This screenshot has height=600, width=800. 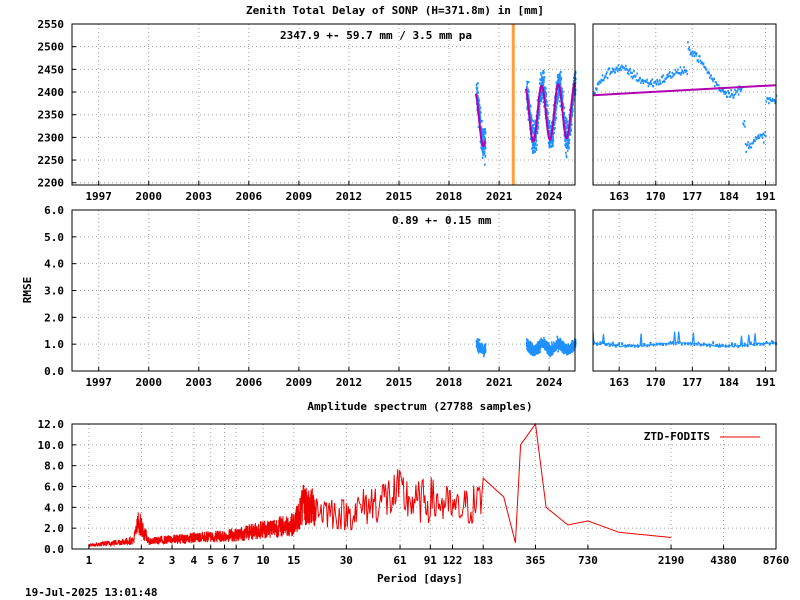 What do you see at coordinates (349, 196) in the screenshot?
I see `ztd-xtick-label-5: 2012` at bounding box center [349, 196].